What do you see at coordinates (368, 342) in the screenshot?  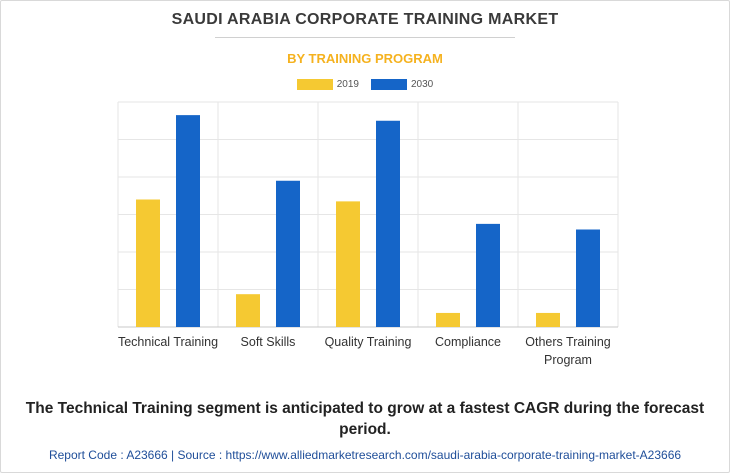 I see `x-tick-label: Quality Training` at bounding box center [368, 342].